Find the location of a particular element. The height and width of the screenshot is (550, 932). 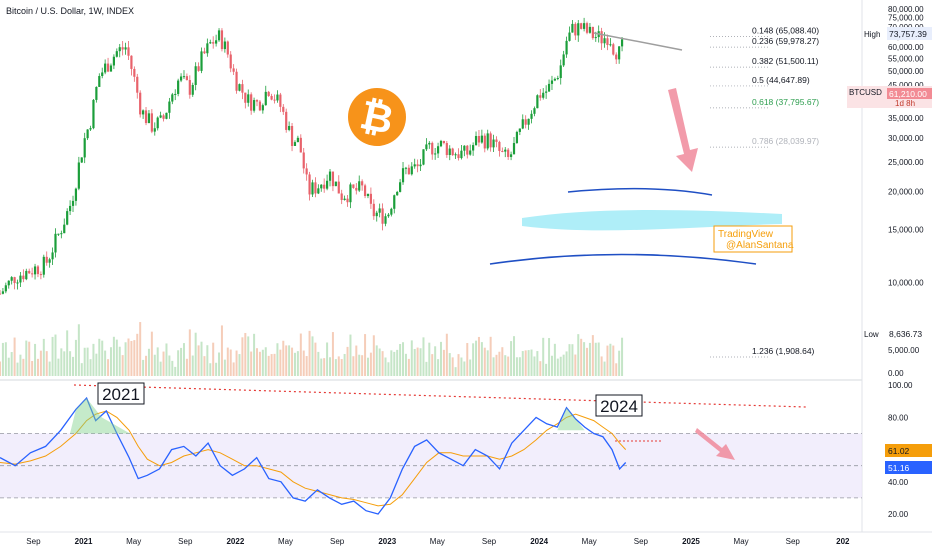

rsi-ma-line is located at coordinates (313, 458).